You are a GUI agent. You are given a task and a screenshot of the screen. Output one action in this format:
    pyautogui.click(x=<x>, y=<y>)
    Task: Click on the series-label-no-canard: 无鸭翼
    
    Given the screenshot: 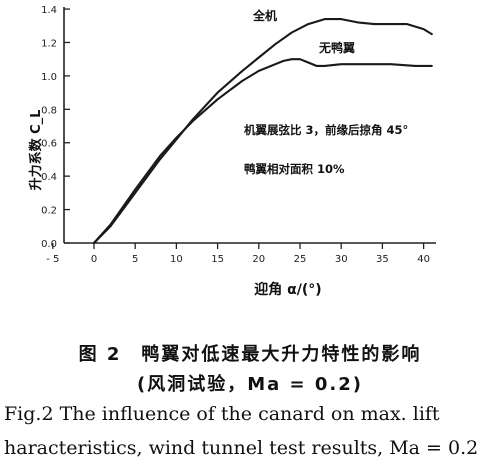 What is the action you would take?
    pyautogui.click(x=336, y=47)
    